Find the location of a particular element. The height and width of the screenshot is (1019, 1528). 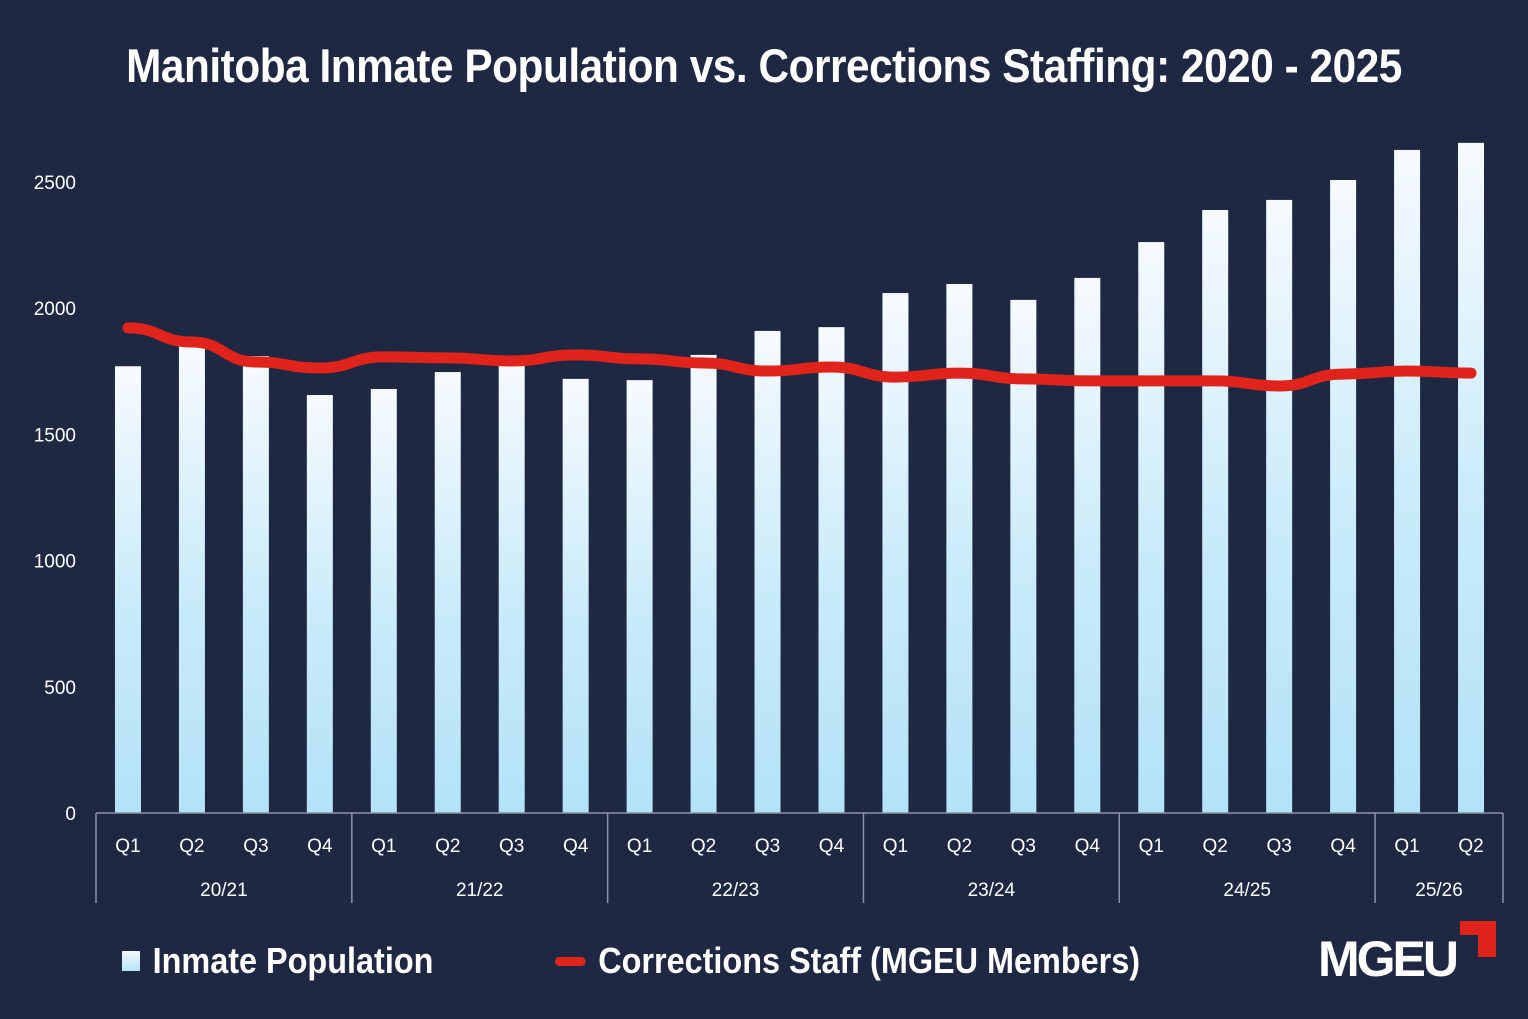

logo-text: MGEU is located at coordinates (1388, 959).